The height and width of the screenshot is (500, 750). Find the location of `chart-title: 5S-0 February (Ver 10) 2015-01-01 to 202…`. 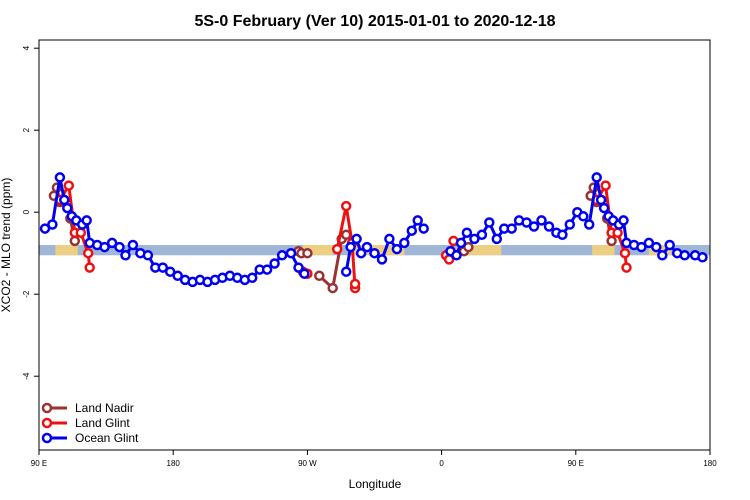

chart-title: 5S-0 February (Ver 10) 2015-01-01 to 202… is located at coordinates (374, 21).